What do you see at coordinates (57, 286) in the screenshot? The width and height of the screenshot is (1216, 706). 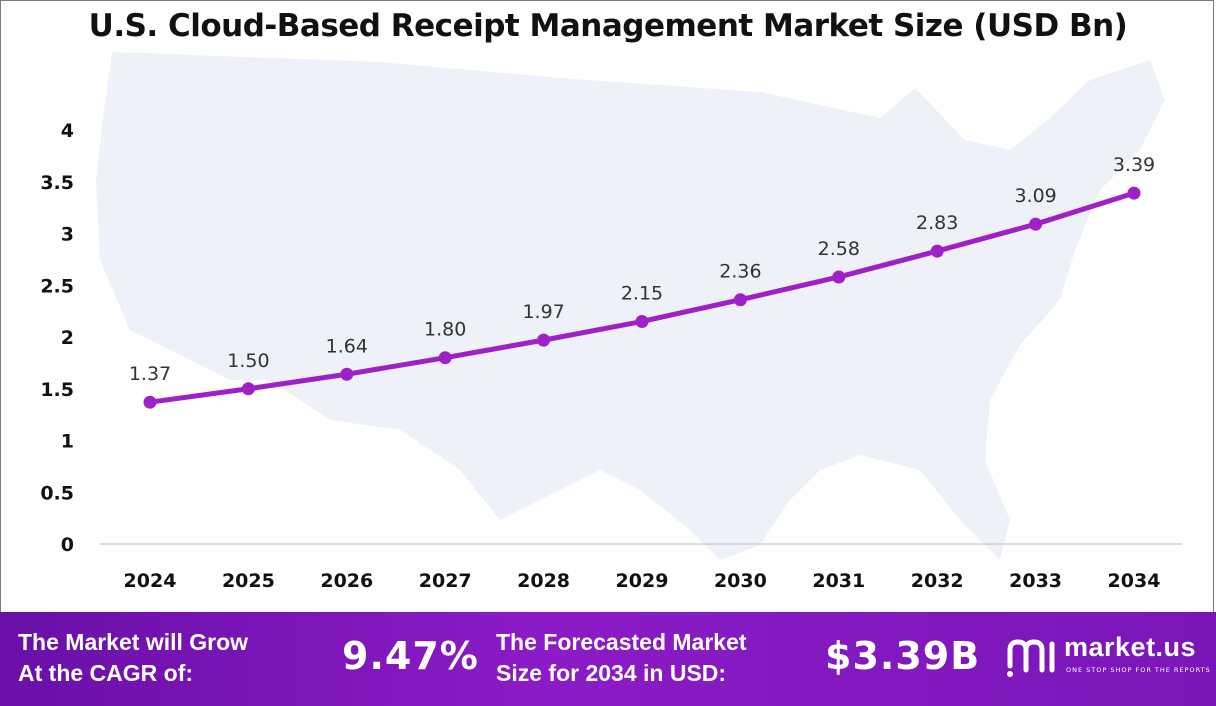 I see `y-tick-label: 2.5` at bounding box center [57, 286].